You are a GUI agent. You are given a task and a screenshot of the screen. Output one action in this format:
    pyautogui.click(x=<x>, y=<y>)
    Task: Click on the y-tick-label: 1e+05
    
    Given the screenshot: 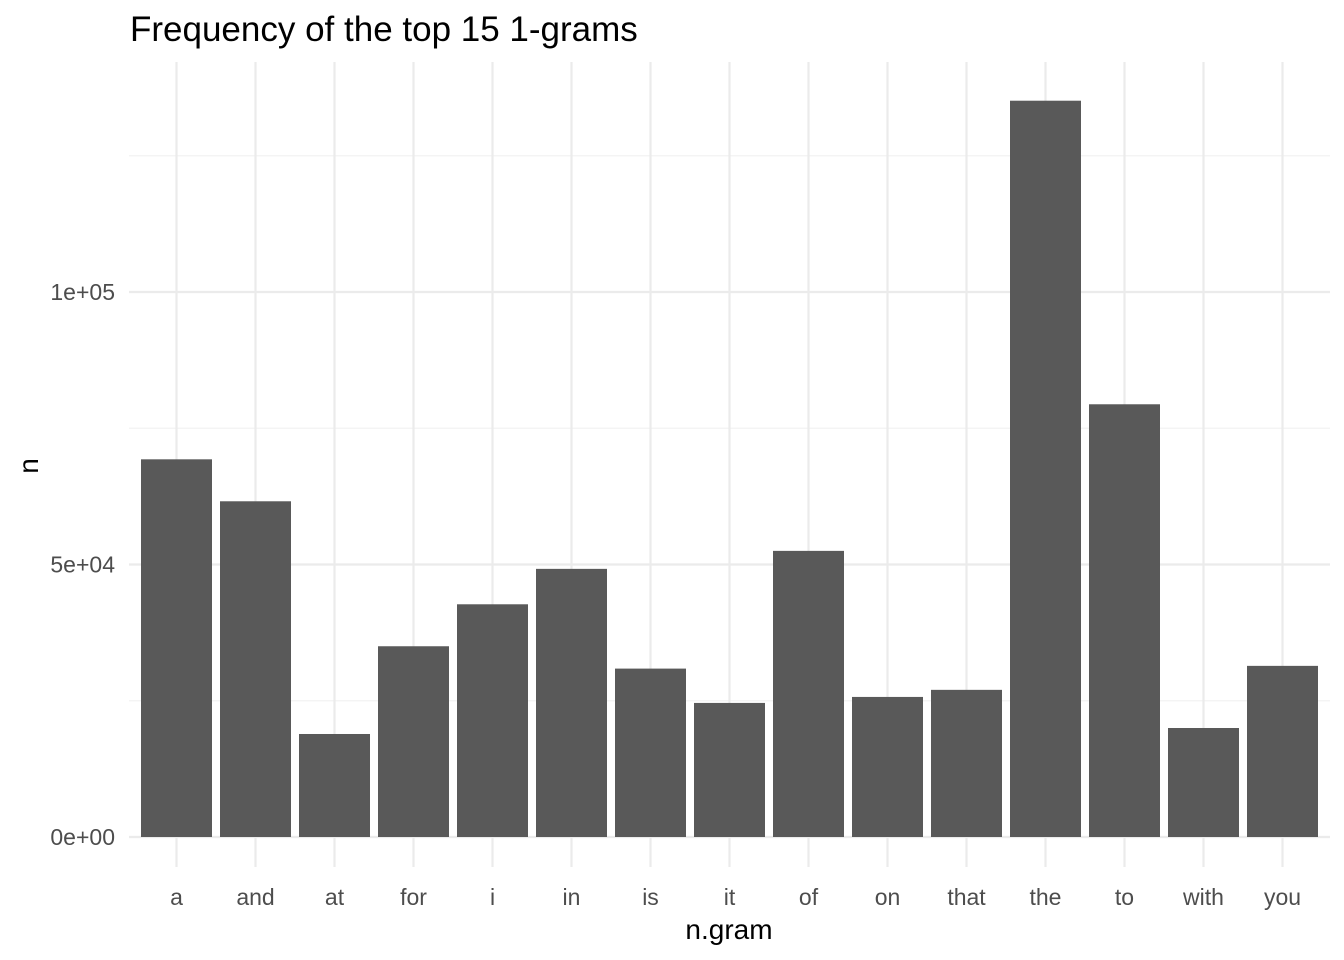 What is the action you would take?
    pyautogui.click(x=82, y=292)
    